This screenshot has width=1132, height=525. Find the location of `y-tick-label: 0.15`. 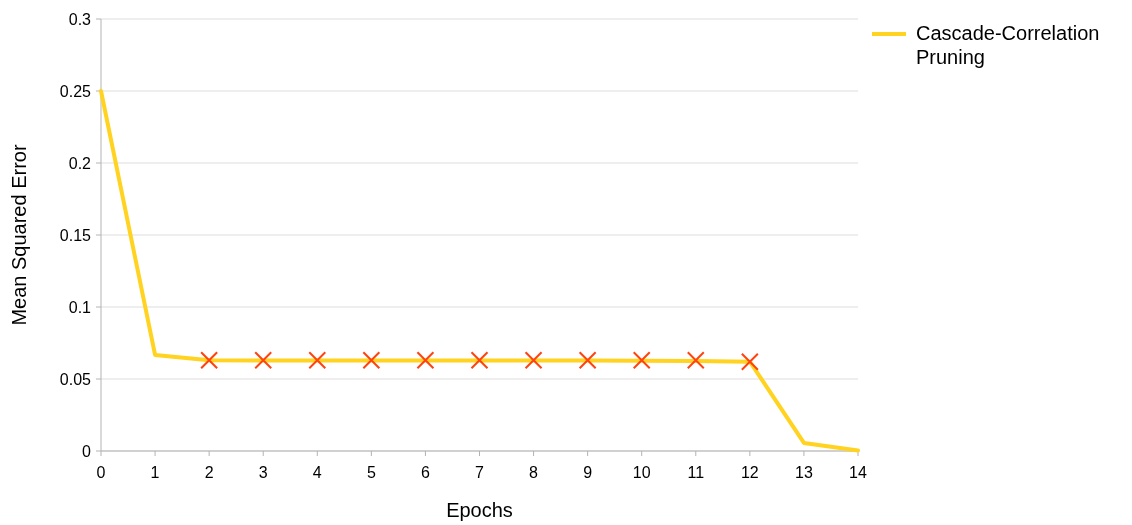

y-tick-label: 0.15 is located at coordinates (75, 235).